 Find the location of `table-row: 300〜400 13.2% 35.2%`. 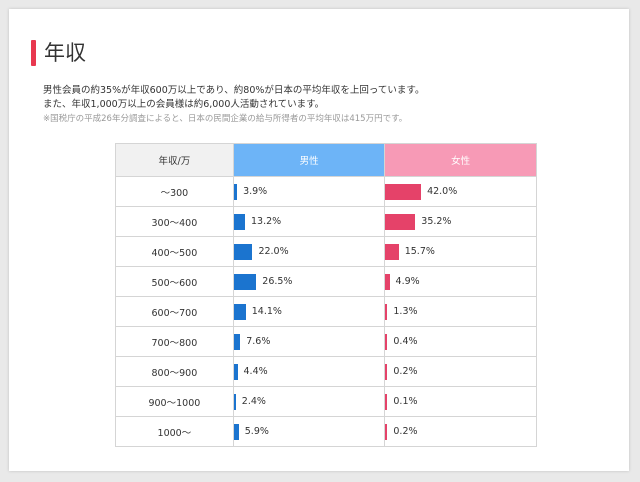

table-row: 300〜400 13.2% 35.2% is located at coordinates (326, 221).